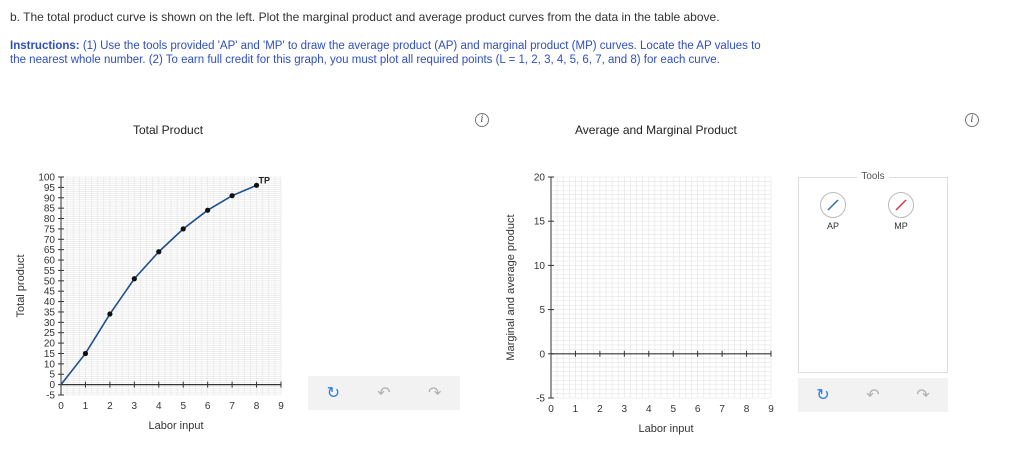 This screenshot has height=457, width=1024. I want to click on mp-line-icon, so click(901, 205).